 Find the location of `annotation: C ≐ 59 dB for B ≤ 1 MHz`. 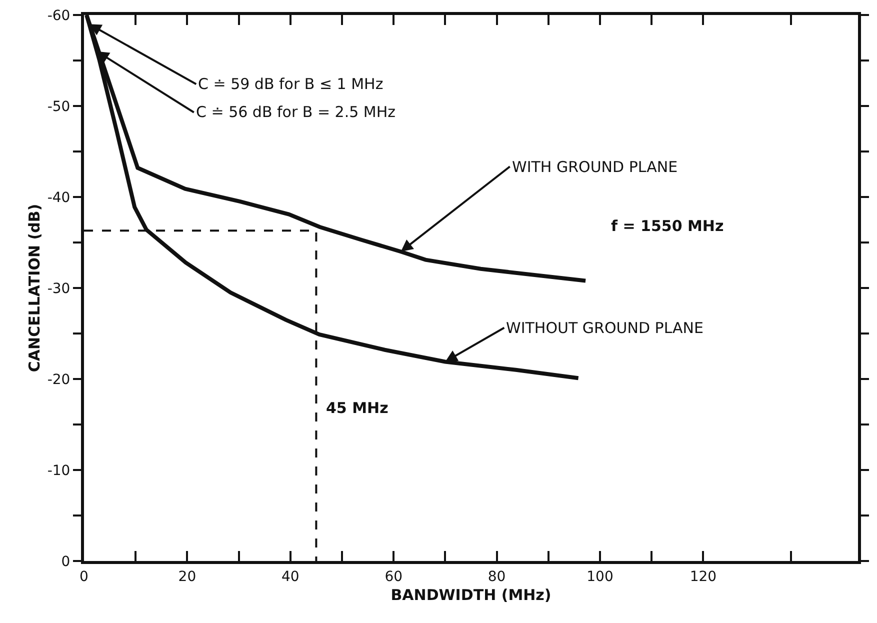

annotation: C ≐ 59 dB for B ≤ 1 MHz is located at coordinates (291, 84).